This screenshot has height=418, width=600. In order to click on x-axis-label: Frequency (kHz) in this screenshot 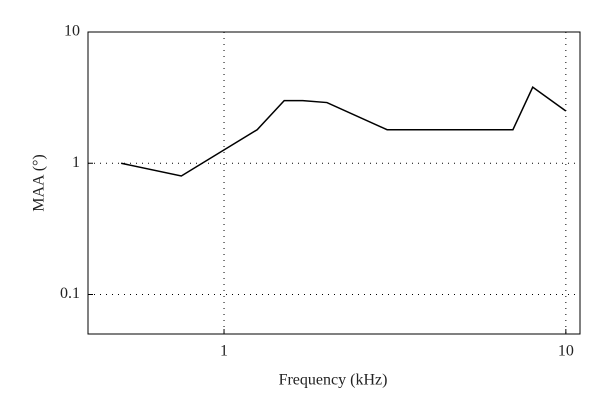, I will do `click(333, 380)`.